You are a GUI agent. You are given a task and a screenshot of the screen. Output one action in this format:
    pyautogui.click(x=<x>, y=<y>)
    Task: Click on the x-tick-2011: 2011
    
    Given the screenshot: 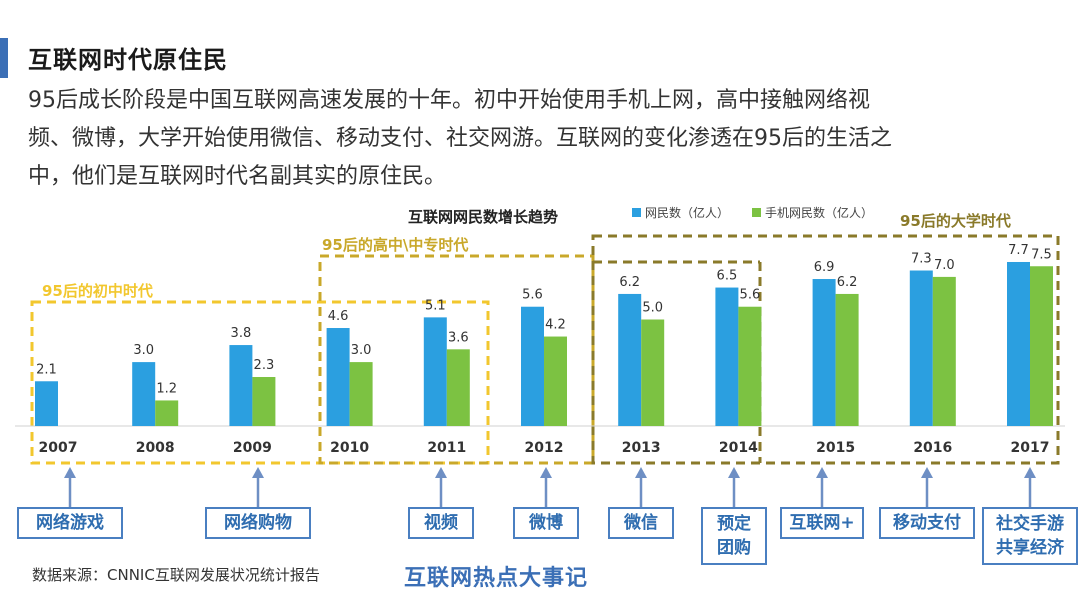 What is the action you would take?
    pyautogui.click(x=446, y=448)
    